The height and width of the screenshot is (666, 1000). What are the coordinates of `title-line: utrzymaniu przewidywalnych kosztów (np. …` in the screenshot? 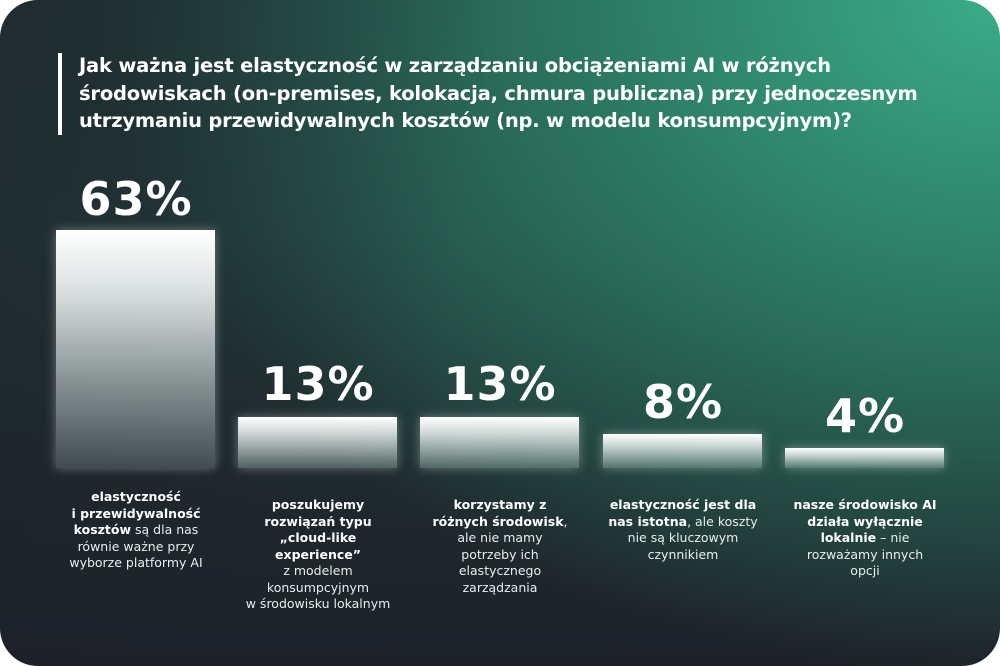 It's located at (465, 120).